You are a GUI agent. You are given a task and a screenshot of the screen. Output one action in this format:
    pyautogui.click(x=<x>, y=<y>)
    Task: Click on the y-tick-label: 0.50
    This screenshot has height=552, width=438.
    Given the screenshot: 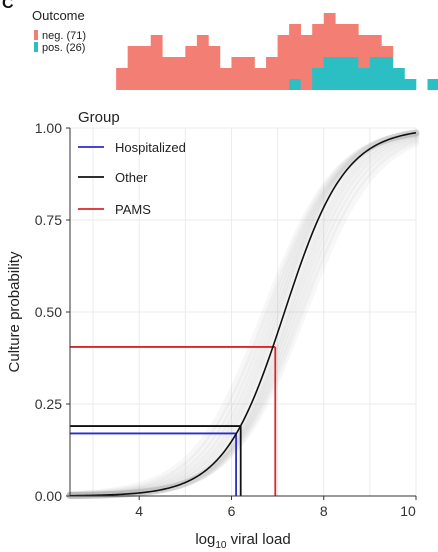 What is the action you would take?
    pyautogui.click(x=48, y=312)
    